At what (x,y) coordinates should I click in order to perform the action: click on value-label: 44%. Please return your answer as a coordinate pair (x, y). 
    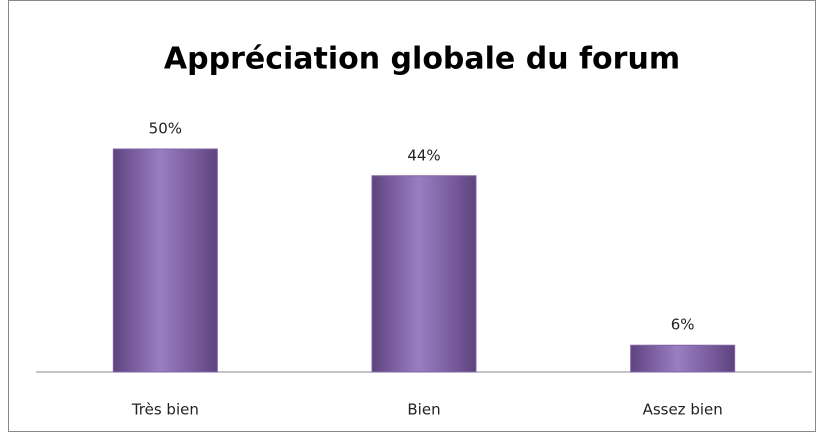
    Looking at the image, I should click on (423, 155).